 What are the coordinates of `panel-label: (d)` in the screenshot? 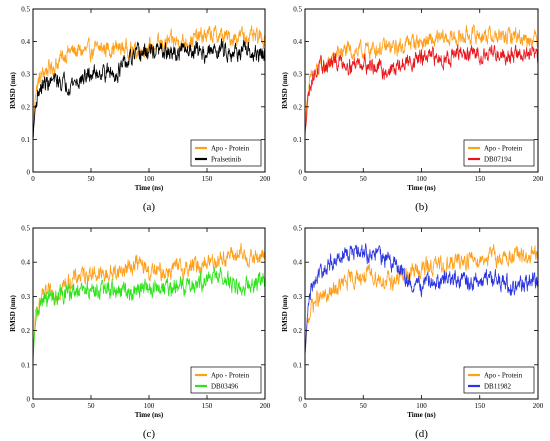 It's located at (421, 434).